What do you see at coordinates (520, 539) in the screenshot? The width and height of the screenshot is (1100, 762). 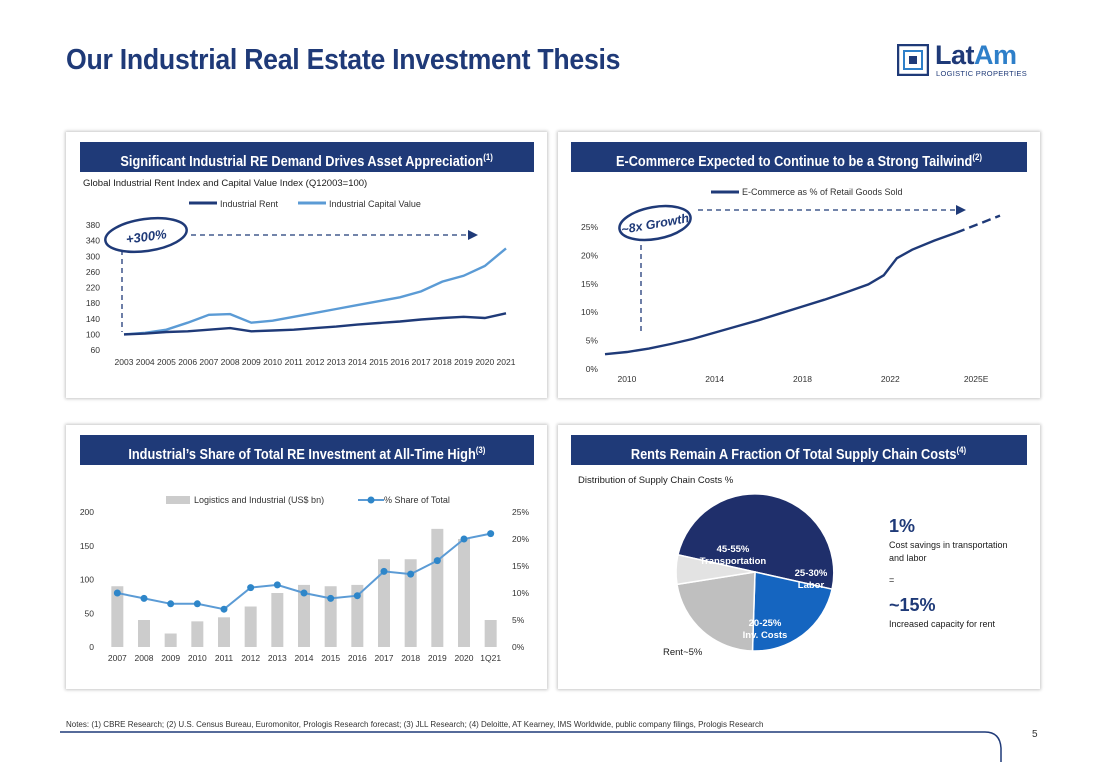 I see `y2-tick-label: 20%` at bounding box center [520, 539].